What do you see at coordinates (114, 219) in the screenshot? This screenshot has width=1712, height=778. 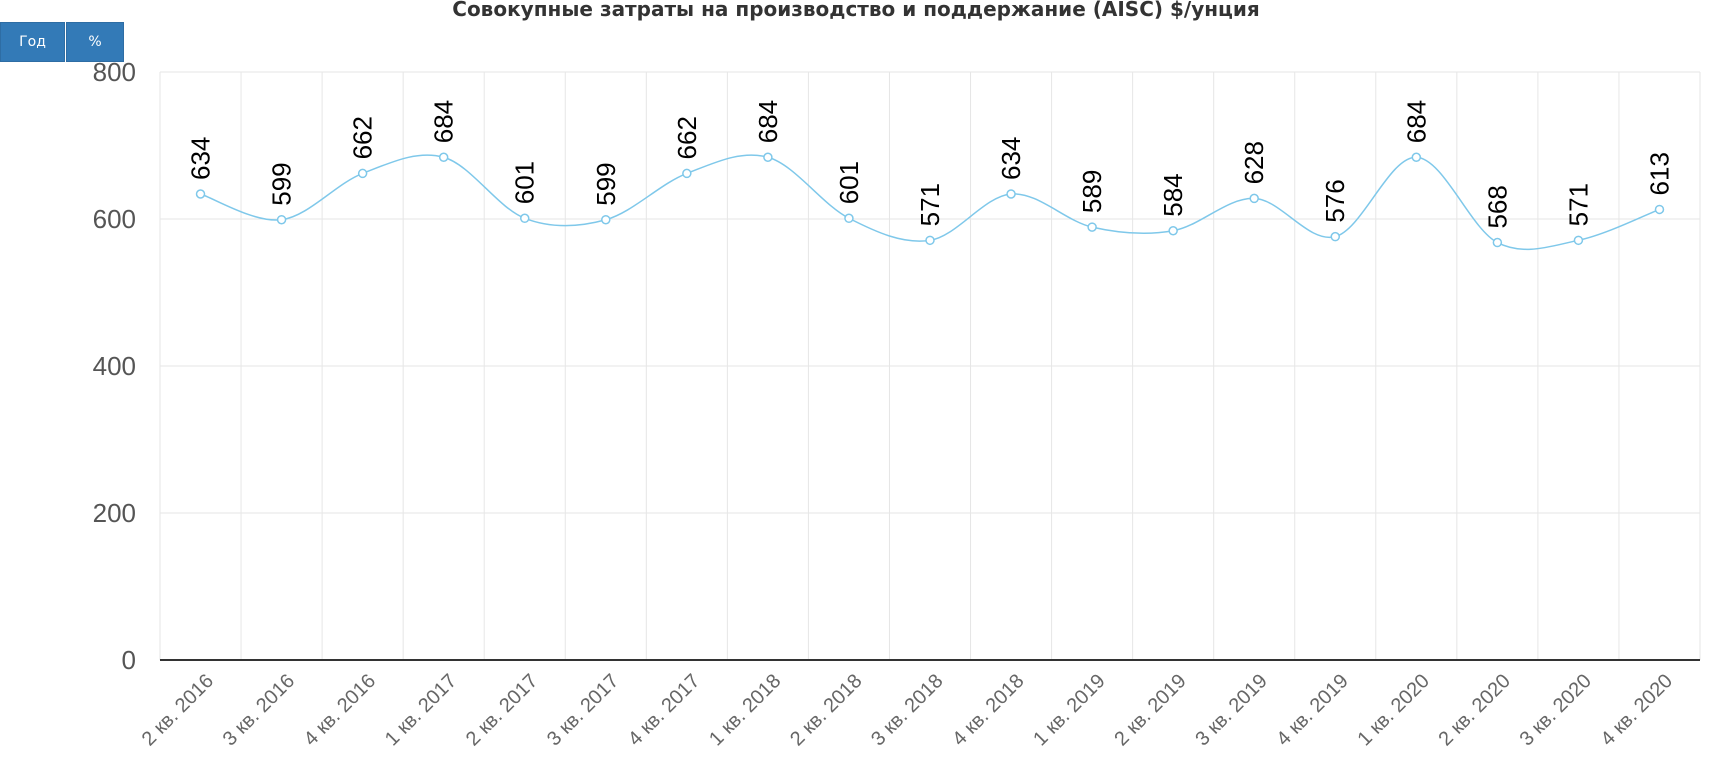 I see `y-tick-label: 600` at bounding box center [114, 219].